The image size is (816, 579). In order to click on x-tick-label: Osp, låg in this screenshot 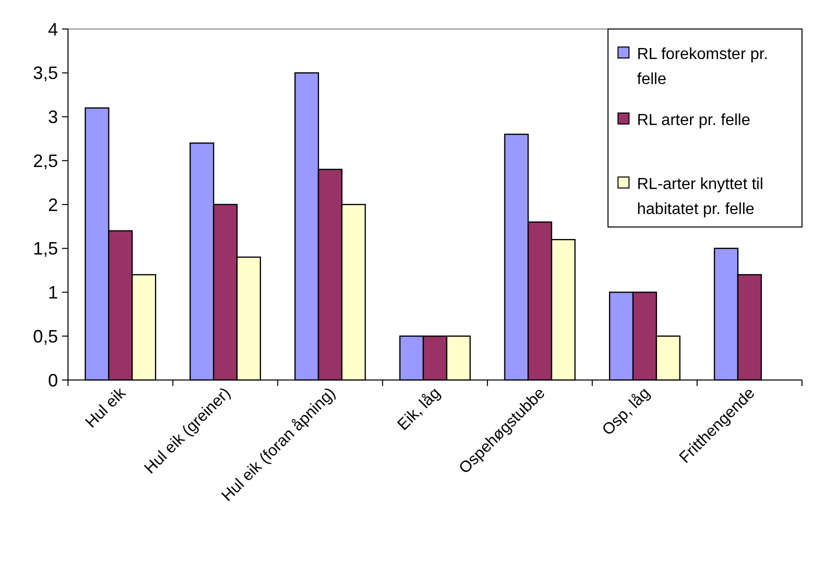, I will do `click(626, 411)`.